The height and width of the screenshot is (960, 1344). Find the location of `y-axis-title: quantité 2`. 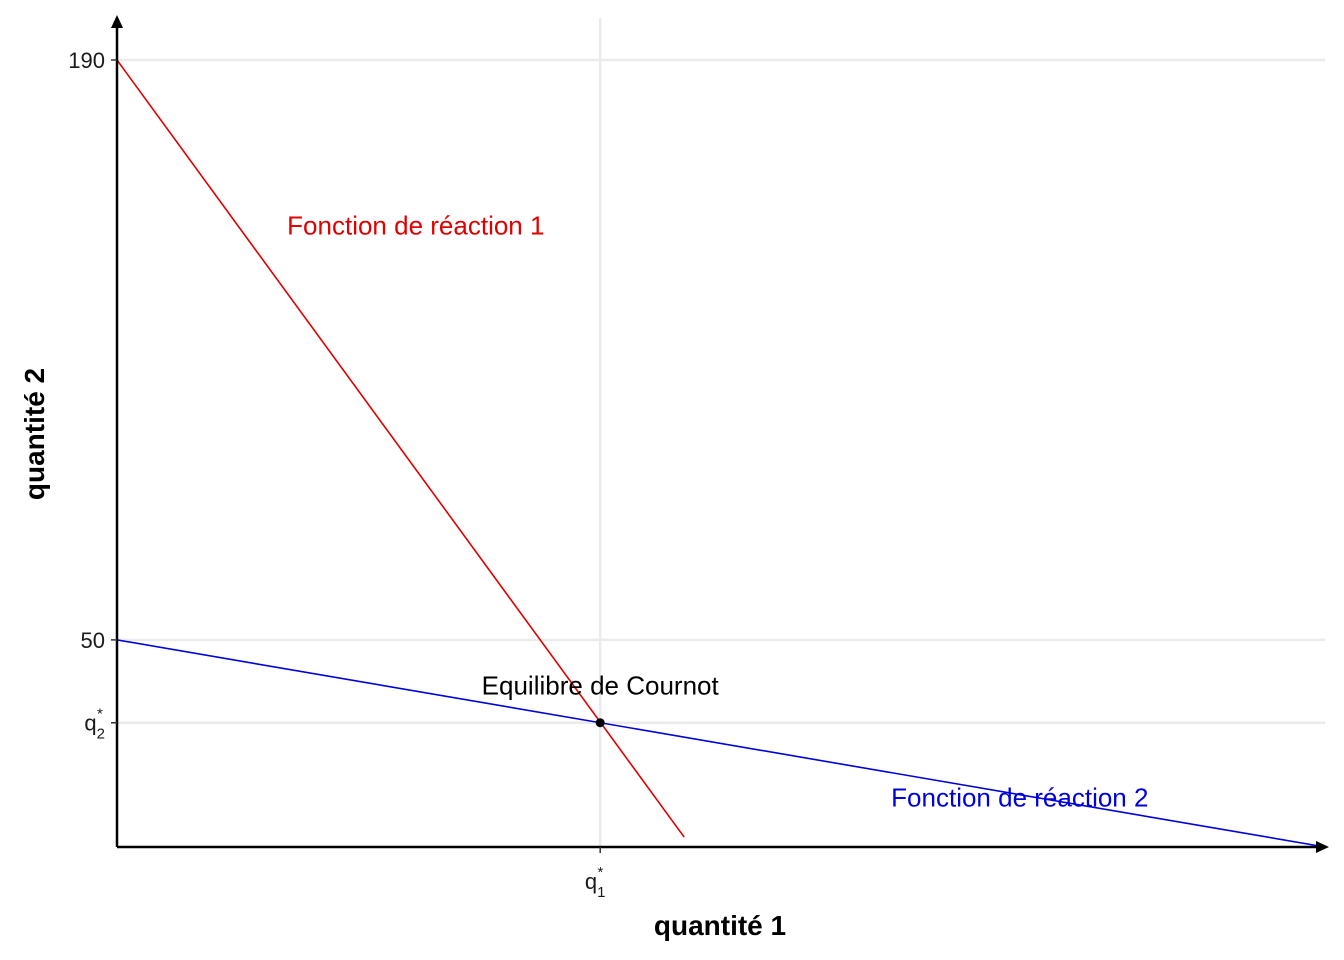

y-axis-title: quantité 2 is located at coordinates (34, 434).